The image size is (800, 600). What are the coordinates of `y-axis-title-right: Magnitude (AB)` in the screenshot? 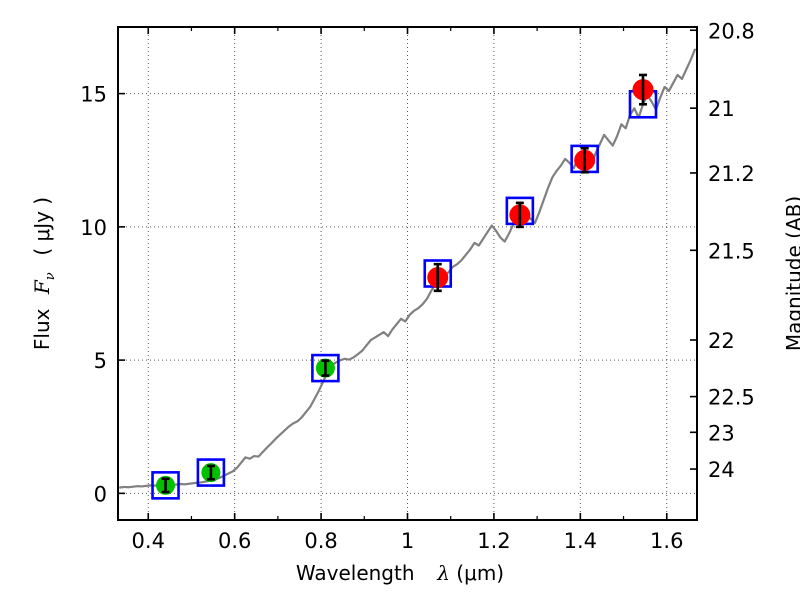 It's located at (791, 273).